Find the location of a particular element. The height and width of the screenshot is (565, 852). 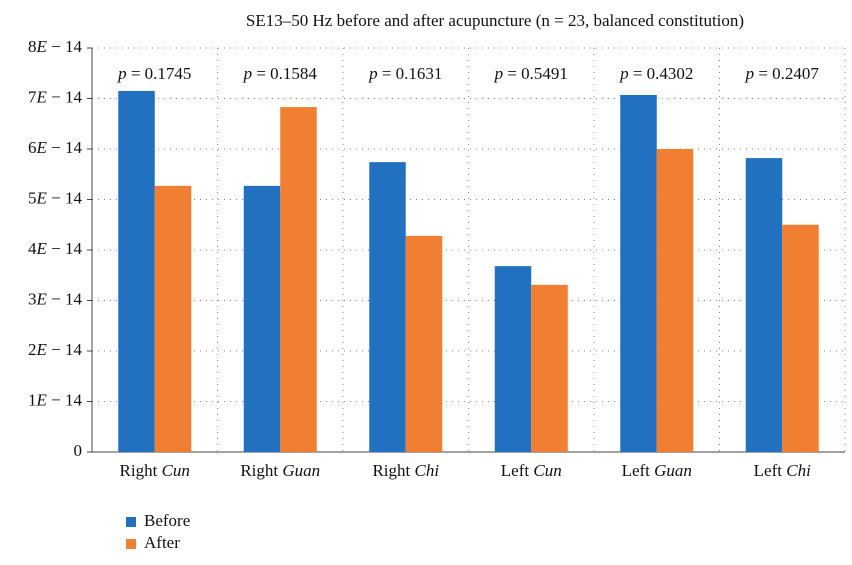

y-tick-label: 0 is located at coordinates (78, 450).